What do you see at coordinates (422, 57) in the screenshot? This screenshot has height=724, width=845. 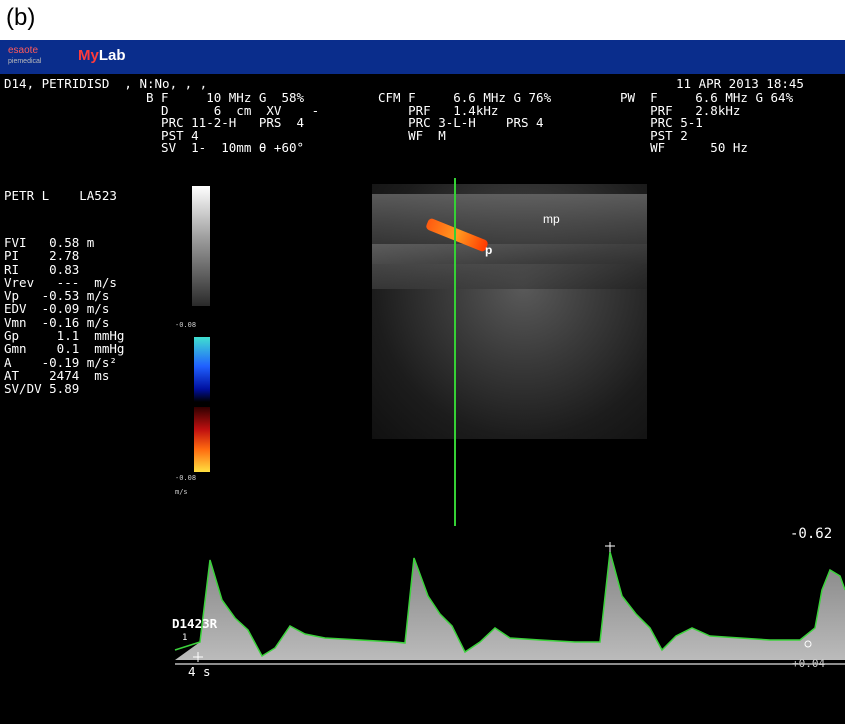 I see `title-bar: esaote piemedical MyLab` at bounding box center [422, 57].